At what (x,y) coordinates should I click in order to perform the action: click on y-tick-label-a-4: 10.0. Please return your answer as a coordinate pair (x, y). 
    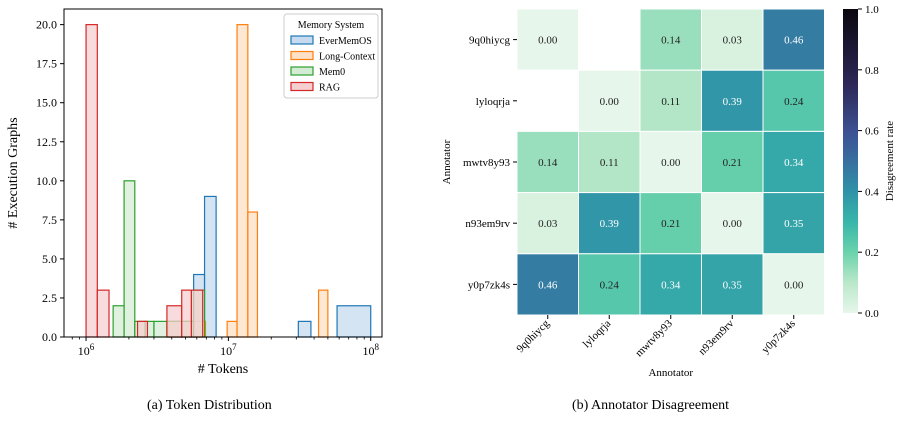
    Looking at the image, I should click on (46, 181).